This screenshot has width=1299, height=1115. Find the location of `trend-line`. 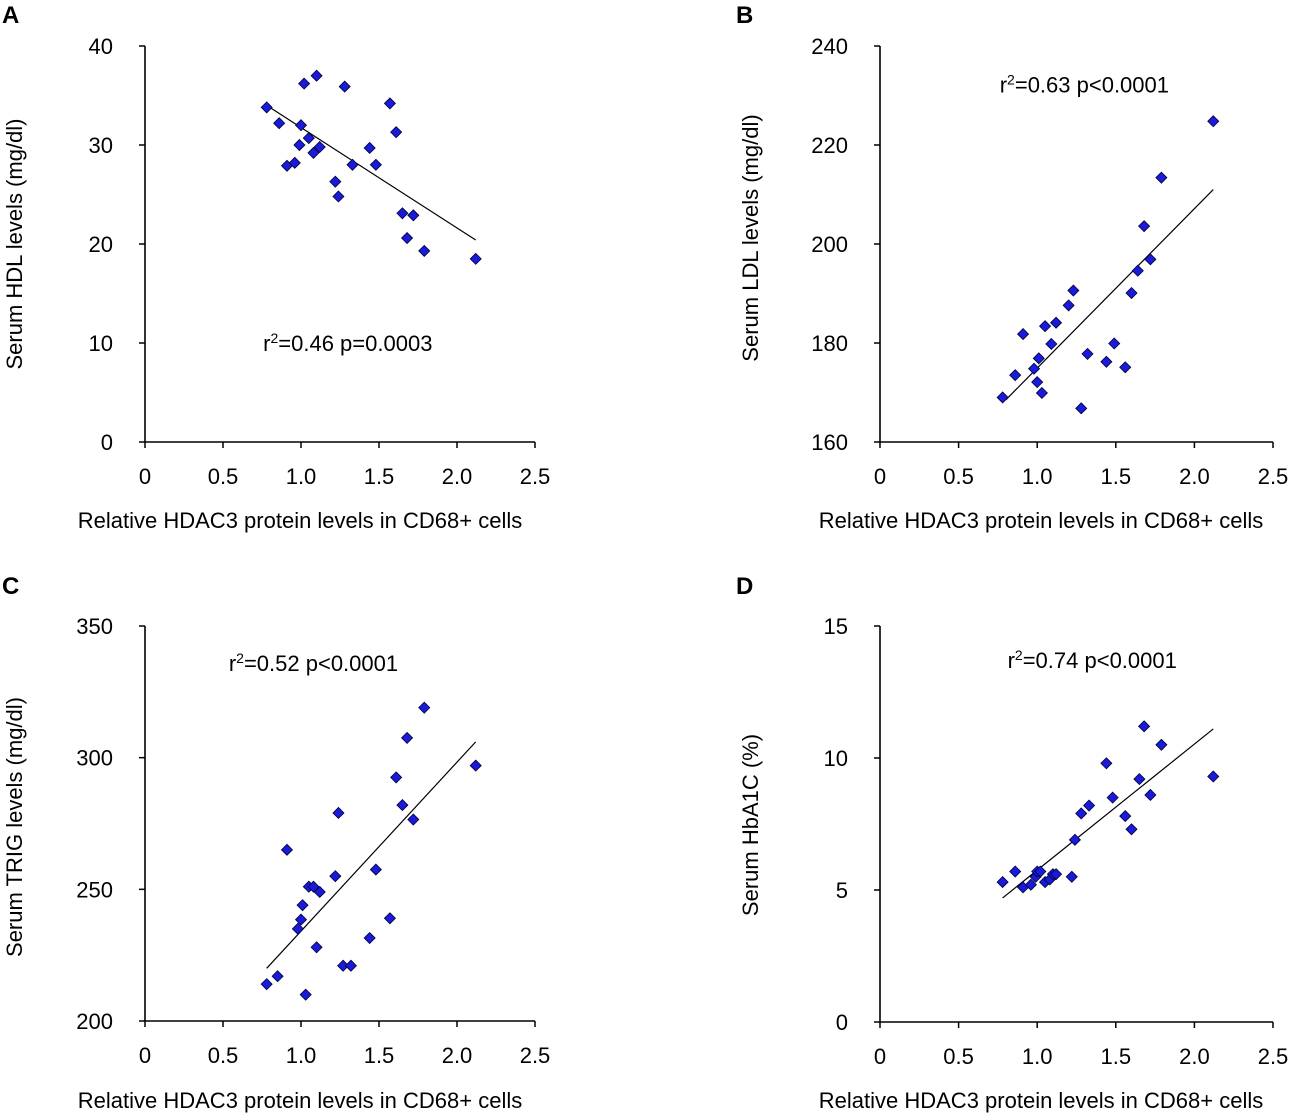

trend-line is located at coordinates (1109, 295).